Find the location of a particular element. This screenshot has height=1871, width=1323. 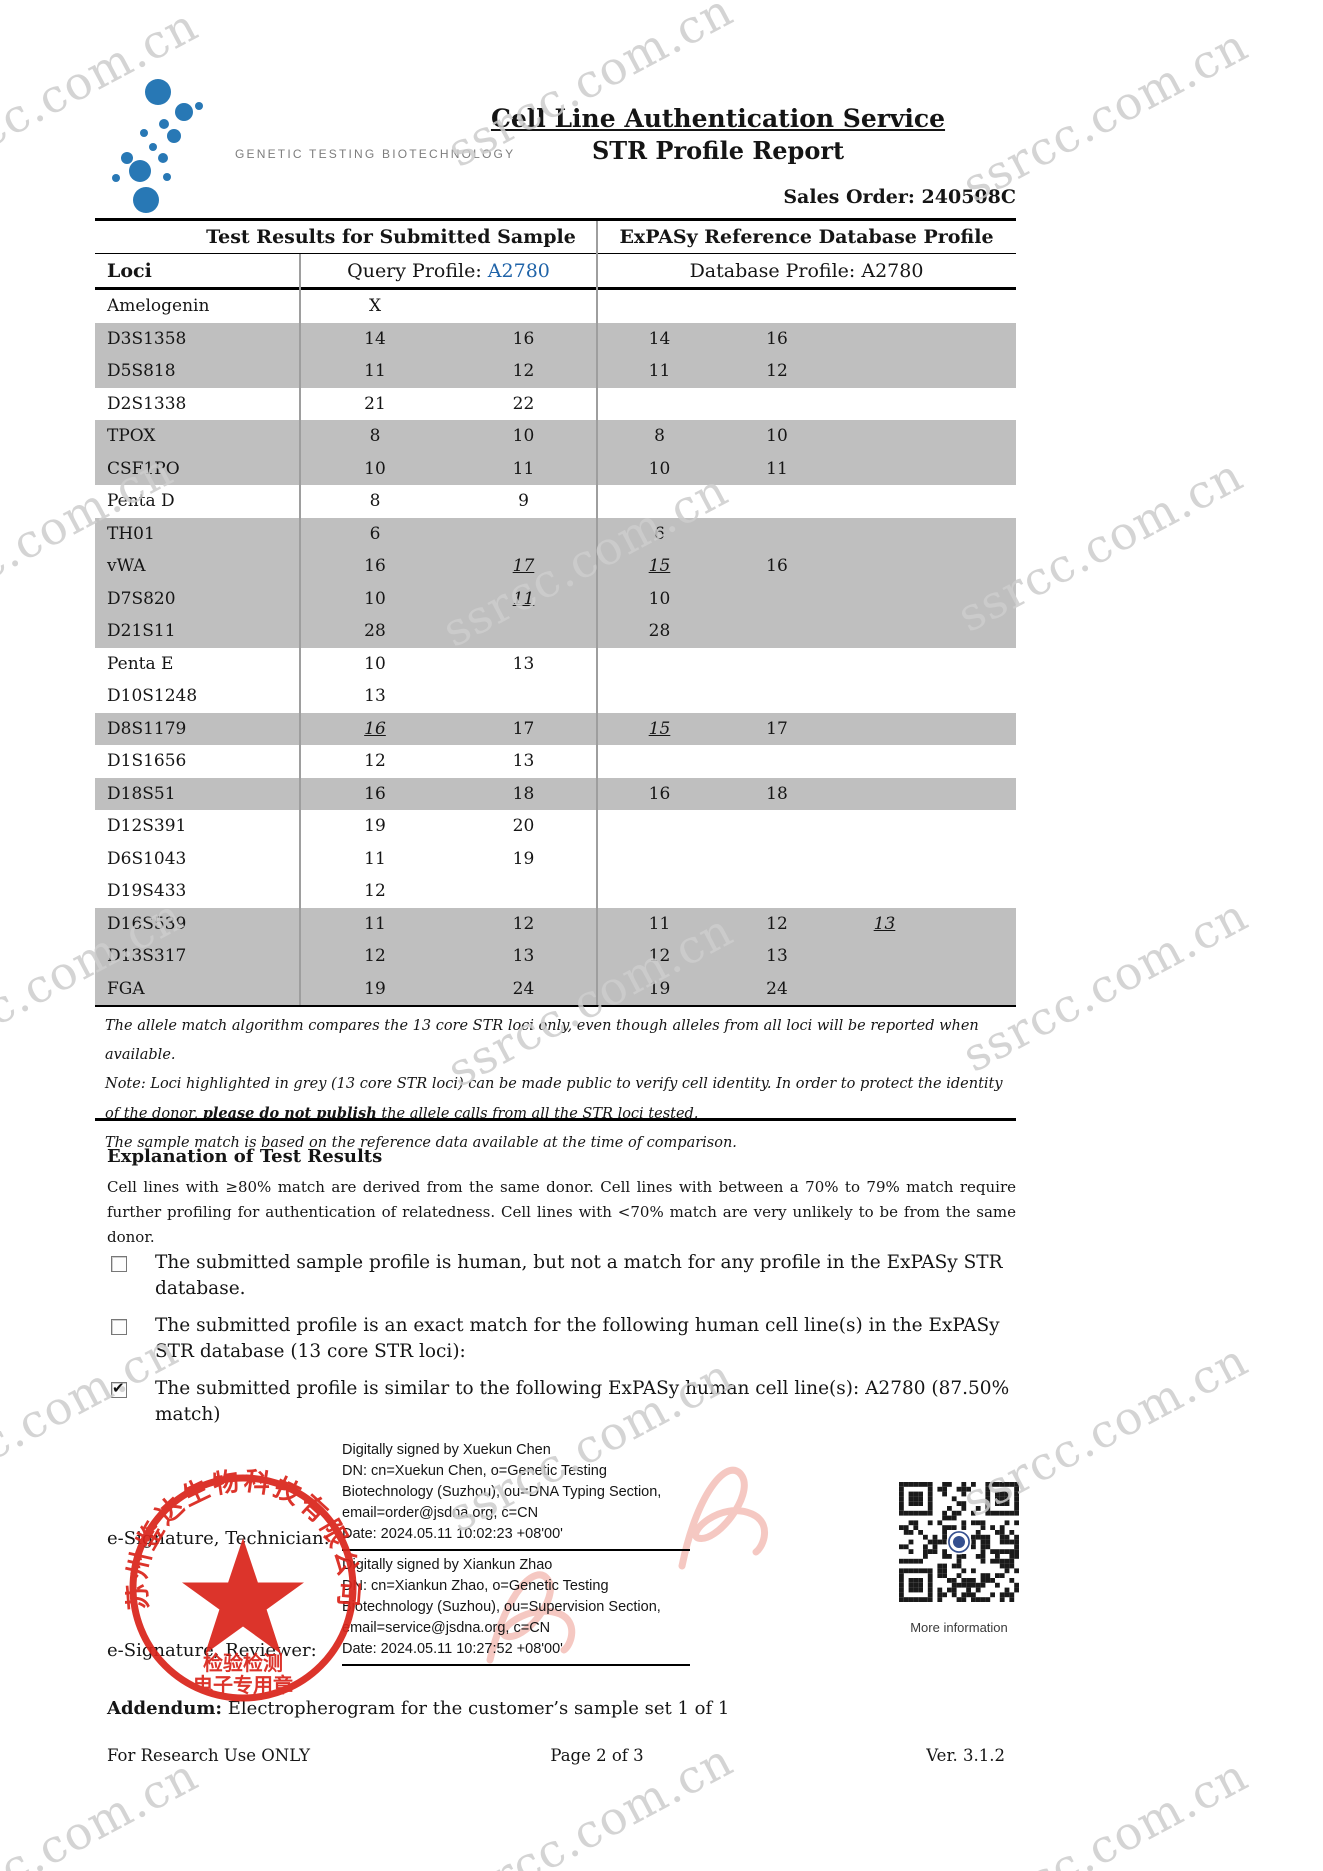

locus-name: D21S11 is located at coordinates (141, 631).